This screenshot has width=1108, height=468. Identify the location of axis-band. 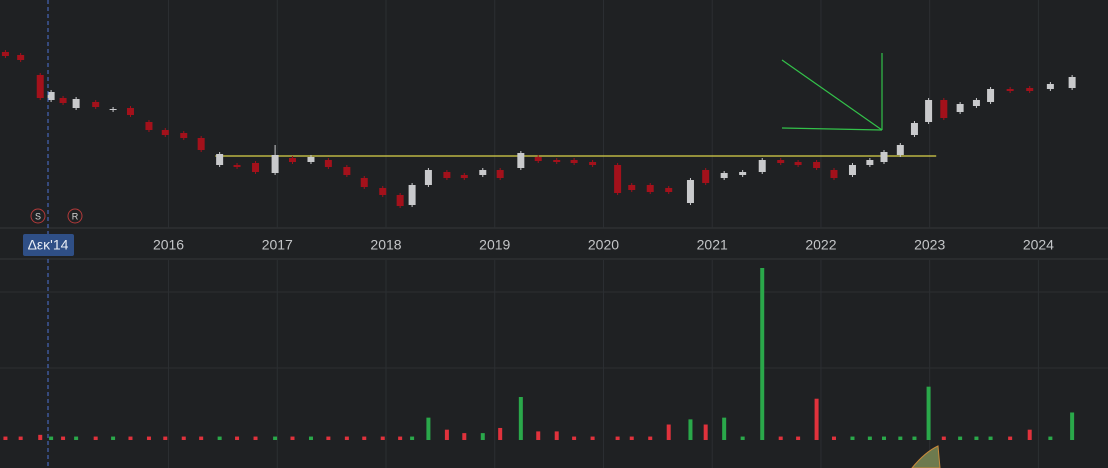
(554, 244).